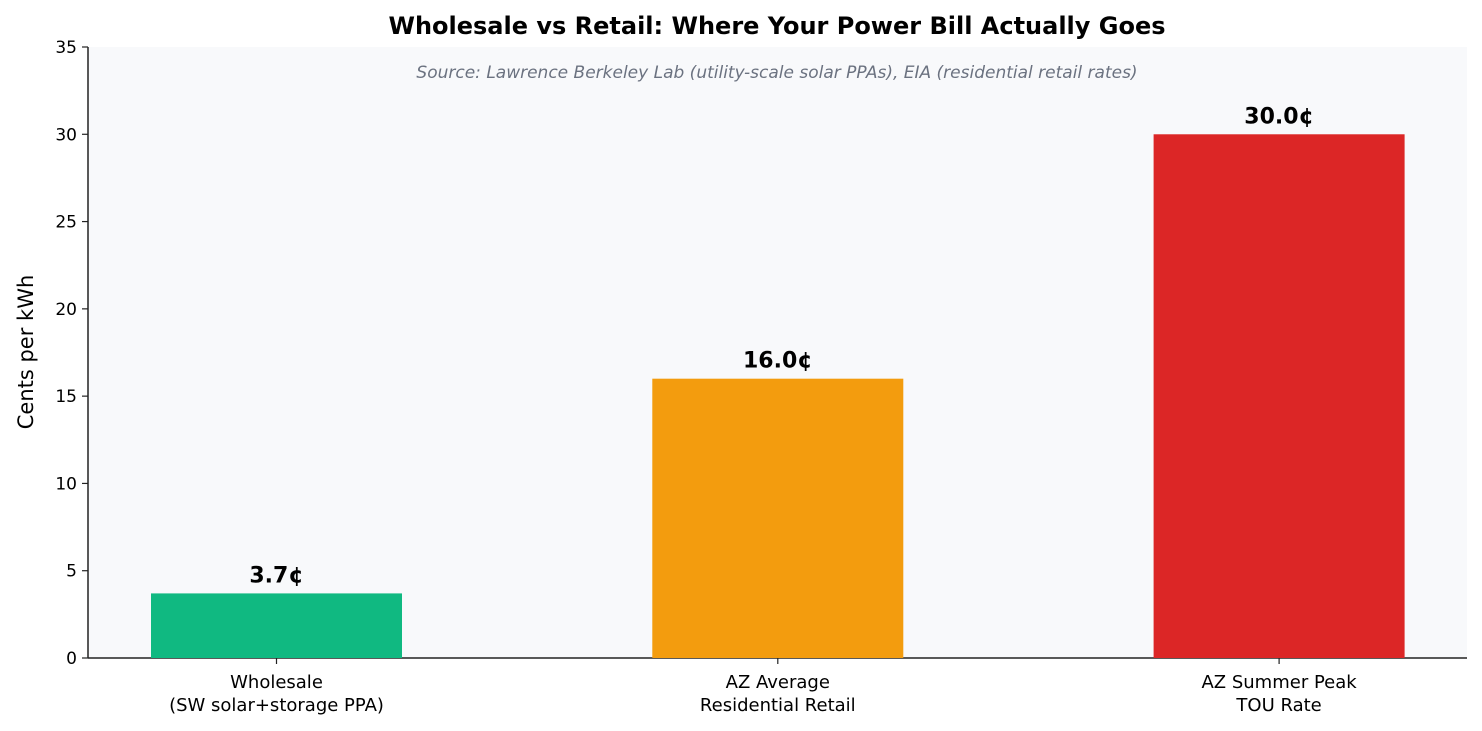  Describe the element at coordinates (66, 484) in the screenshot. I see `y-tick-label: 10` at that location.